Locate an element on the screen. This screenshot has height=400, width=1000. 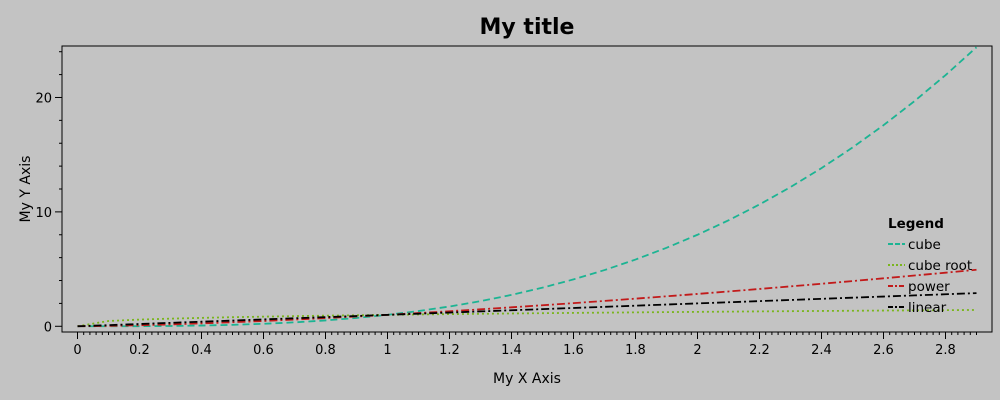
x-tick-label: 2.2 is located at coordinates (759, 350).